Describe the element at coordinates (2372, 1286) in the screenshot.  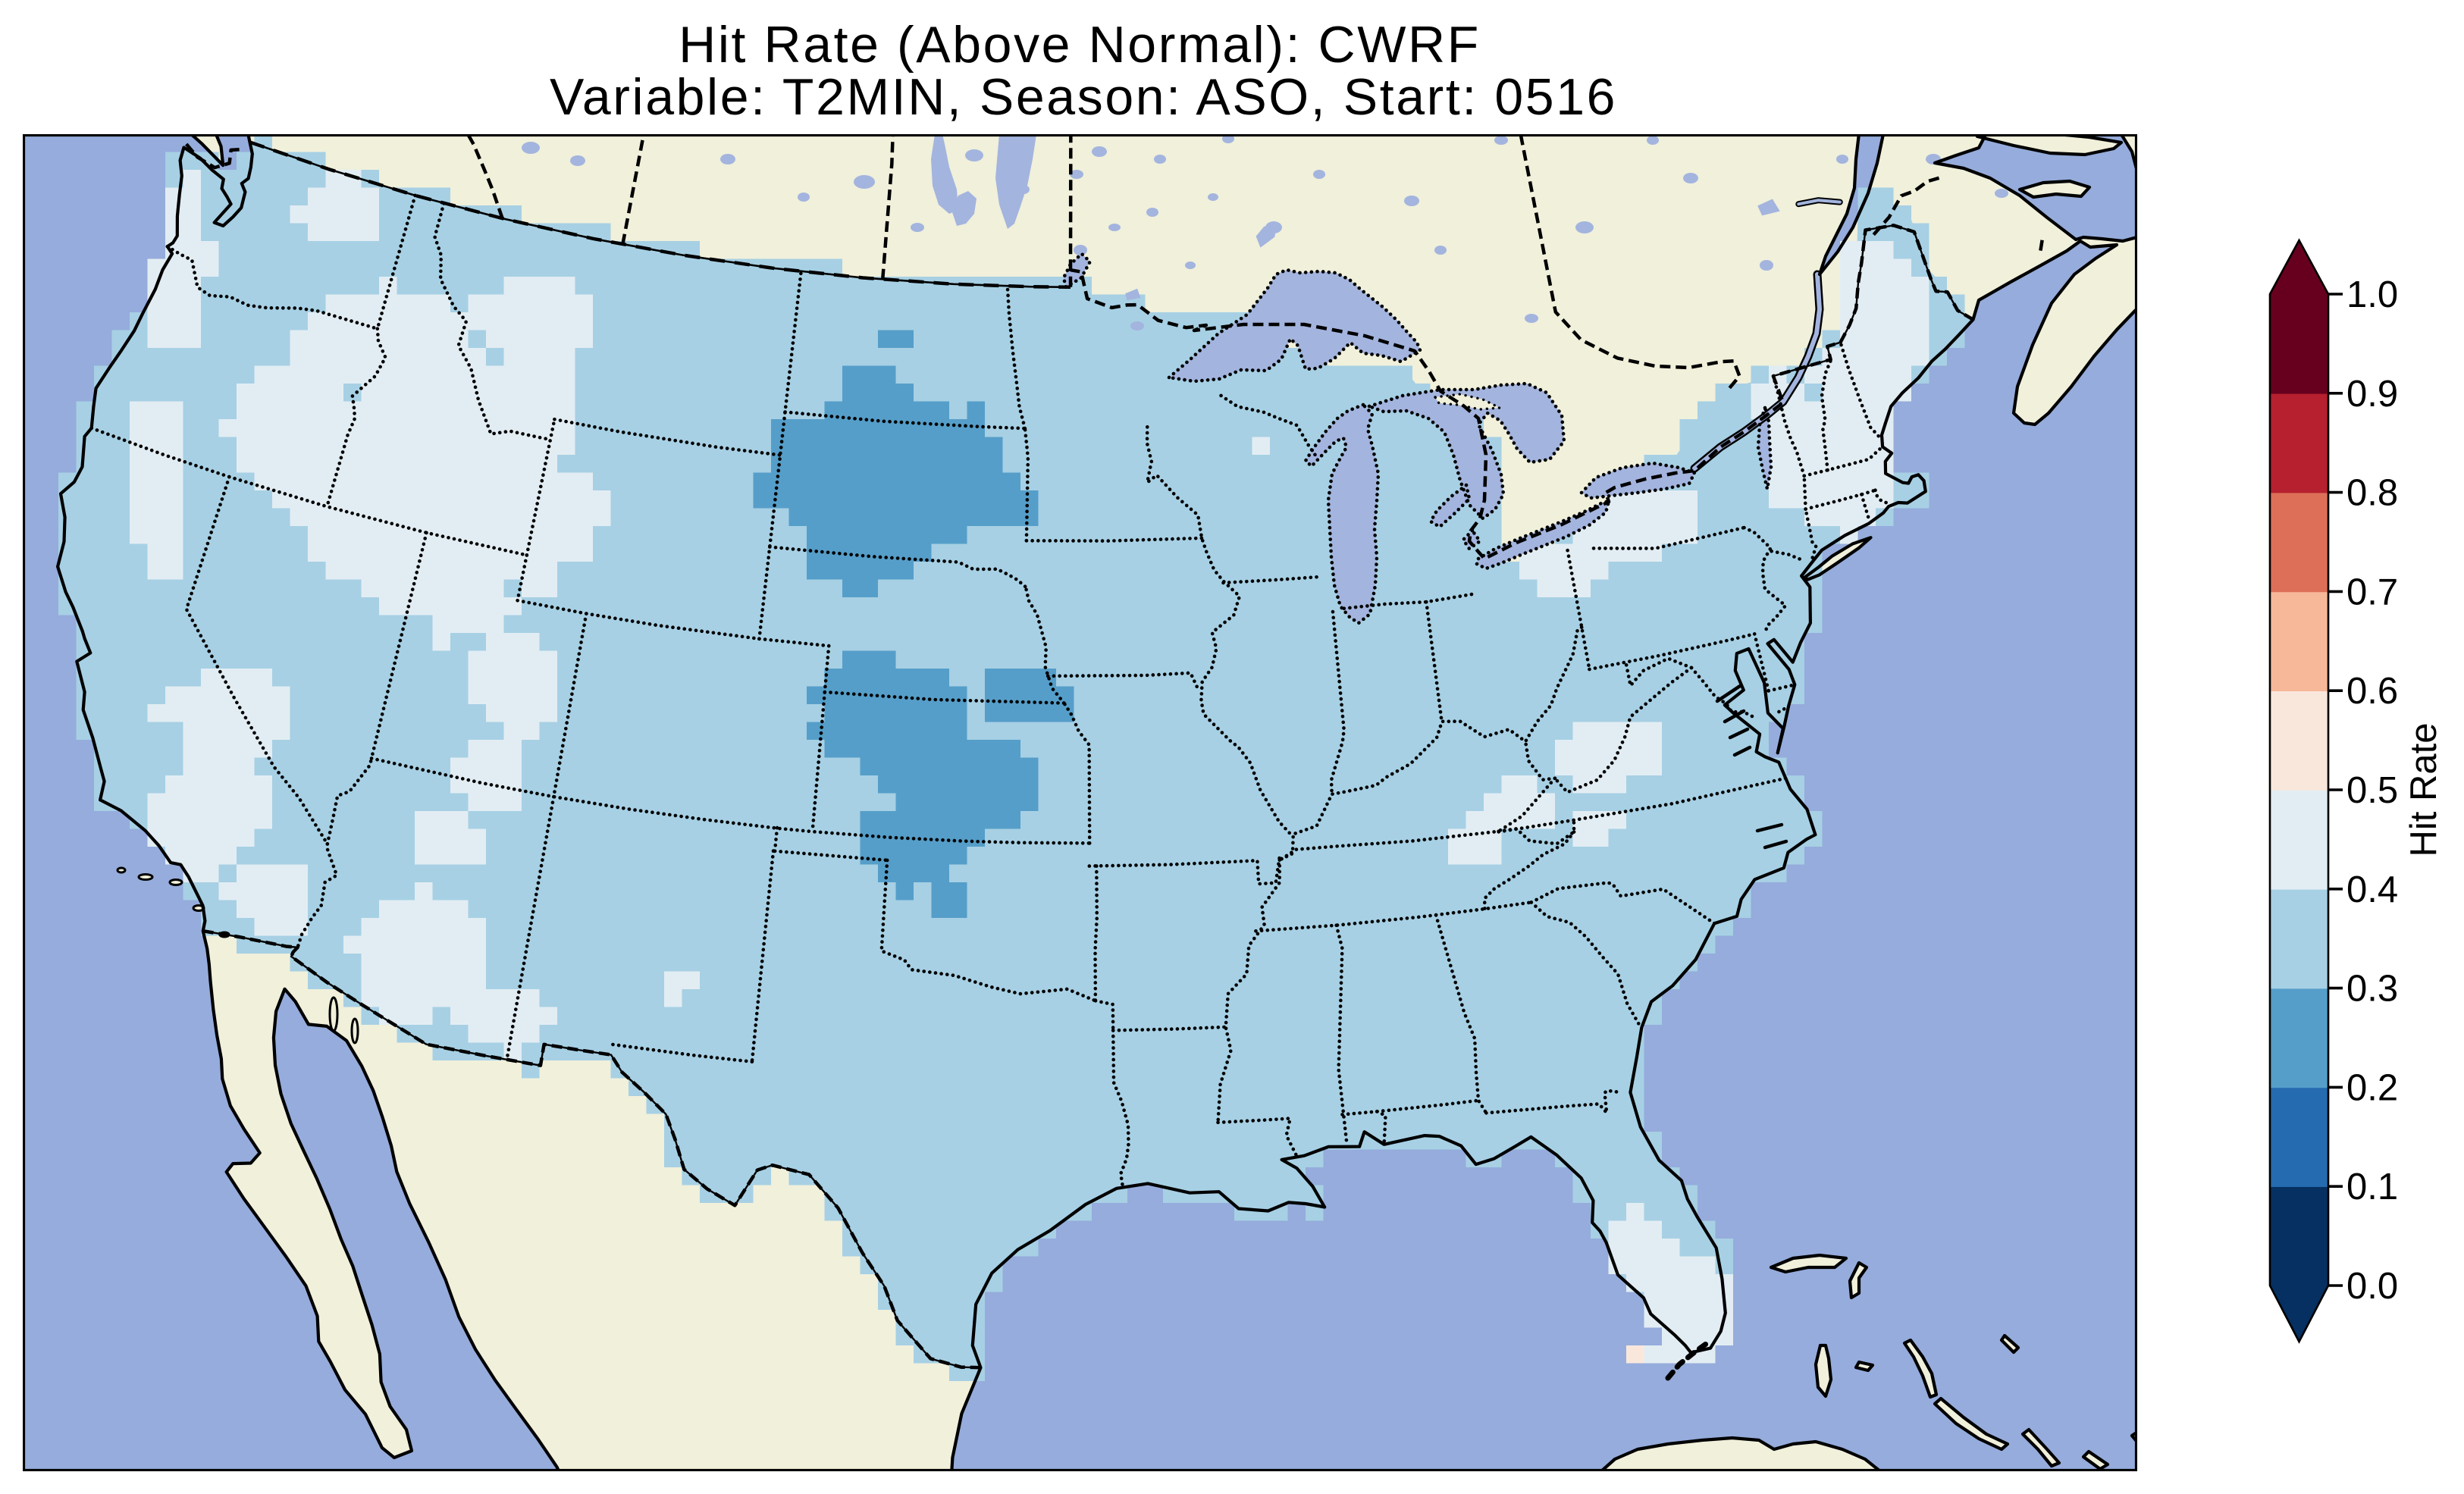
I see `svg-text: 0.0` at that location.